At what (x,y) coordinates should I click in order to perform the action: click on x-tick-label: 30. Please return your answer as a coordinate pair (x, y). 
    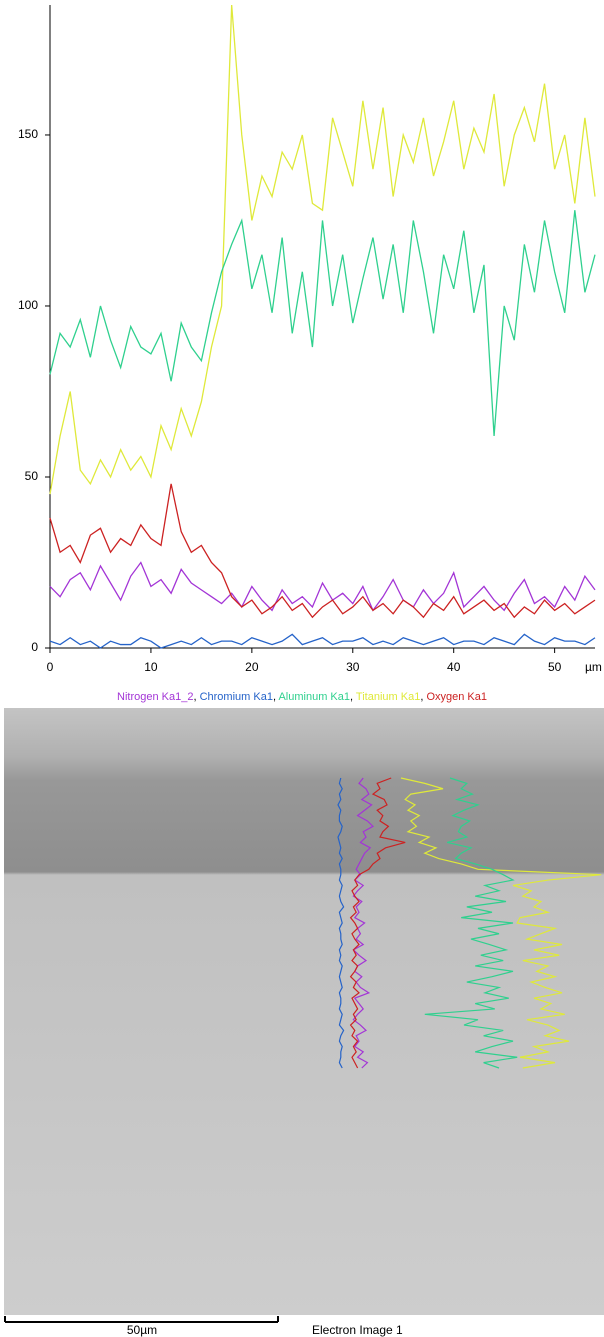
    Looking at the image, I should click on (353, 667).